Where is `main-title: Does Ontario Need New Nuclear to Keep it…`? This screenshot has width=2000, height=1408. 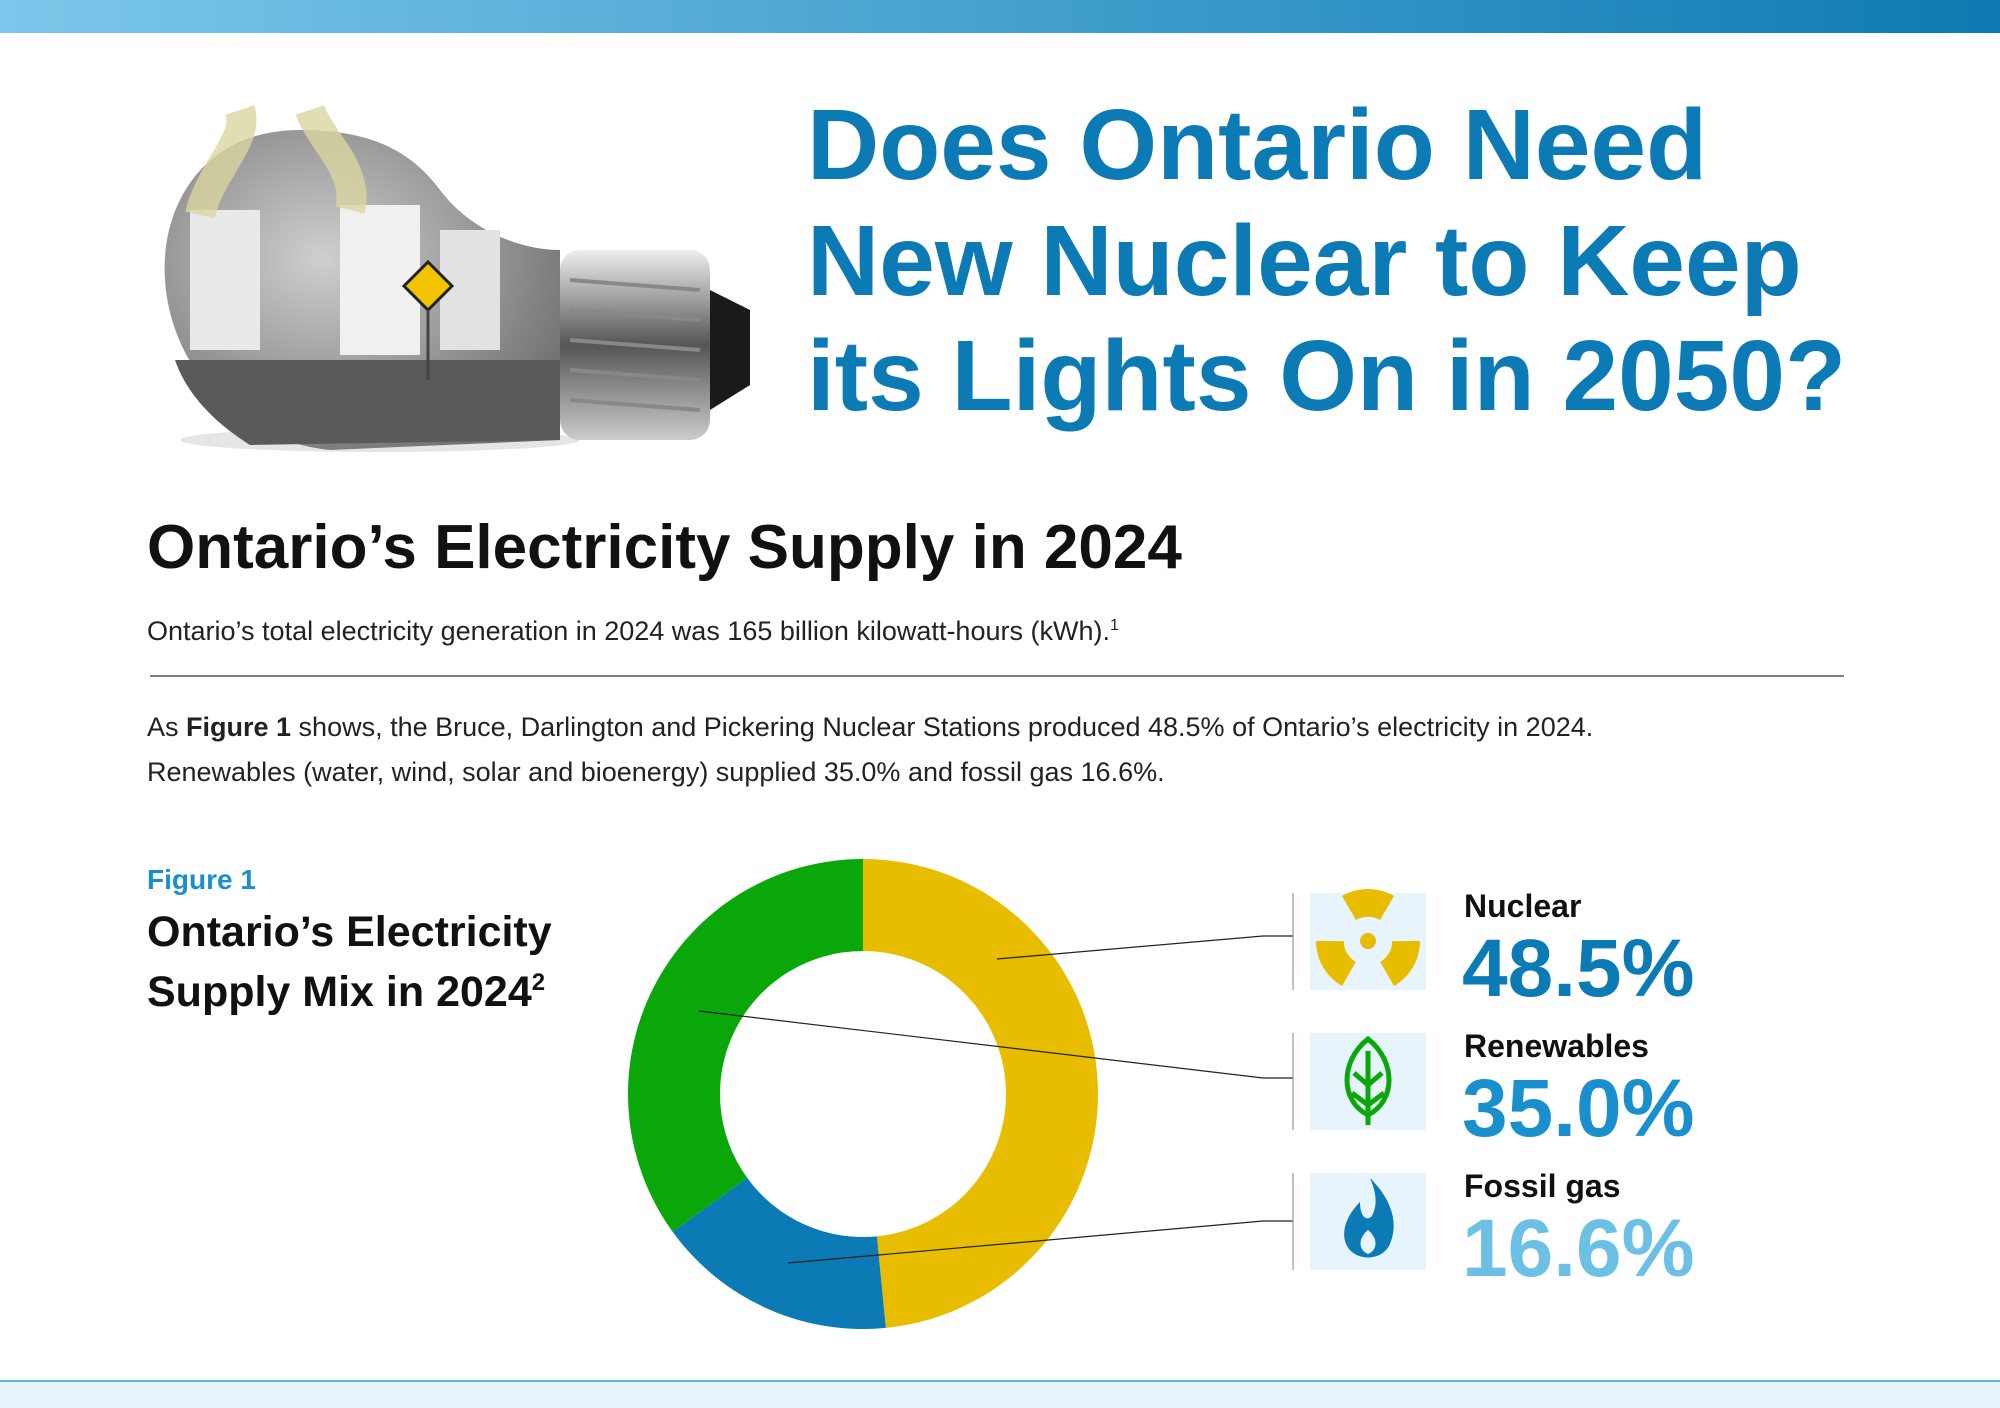
main-title: Does Ontario Need New Nuclear to Keep it… is located at coordinates (1326, 260).